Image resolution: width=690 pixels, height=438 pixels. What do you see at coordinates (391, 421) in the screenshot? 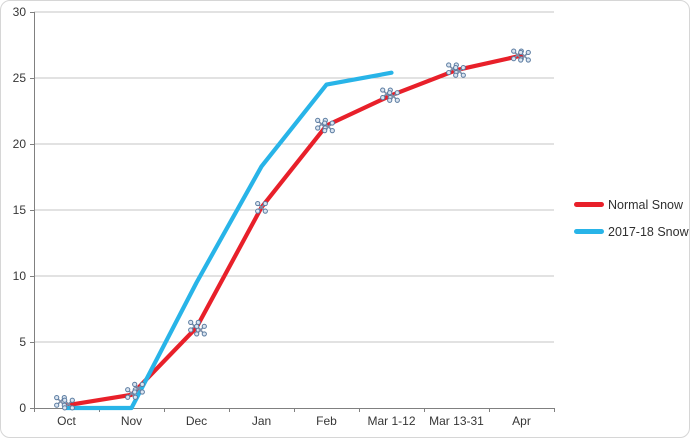
I see `x-axis-label: Mar 1-12` at bounding box center [391, 421].